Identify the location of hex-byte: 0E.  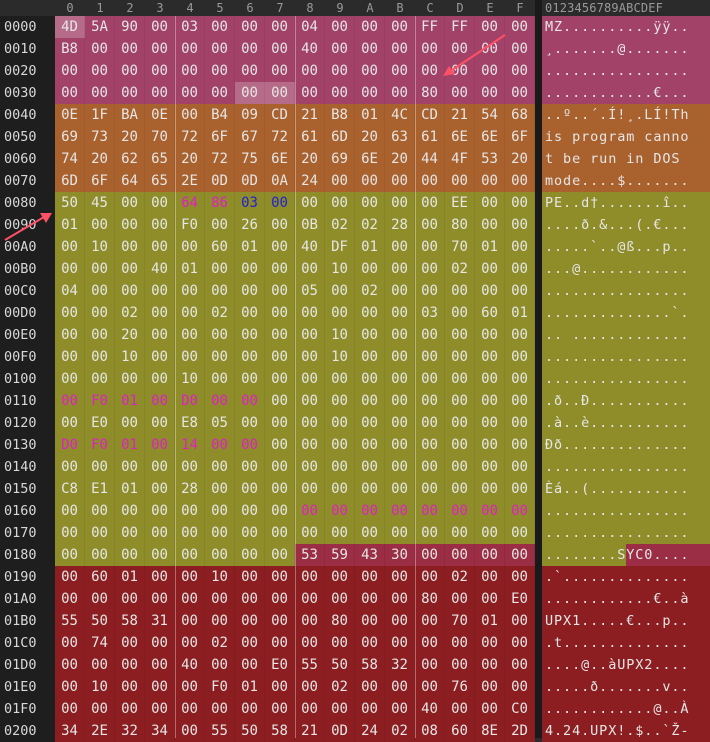
(160, 115).